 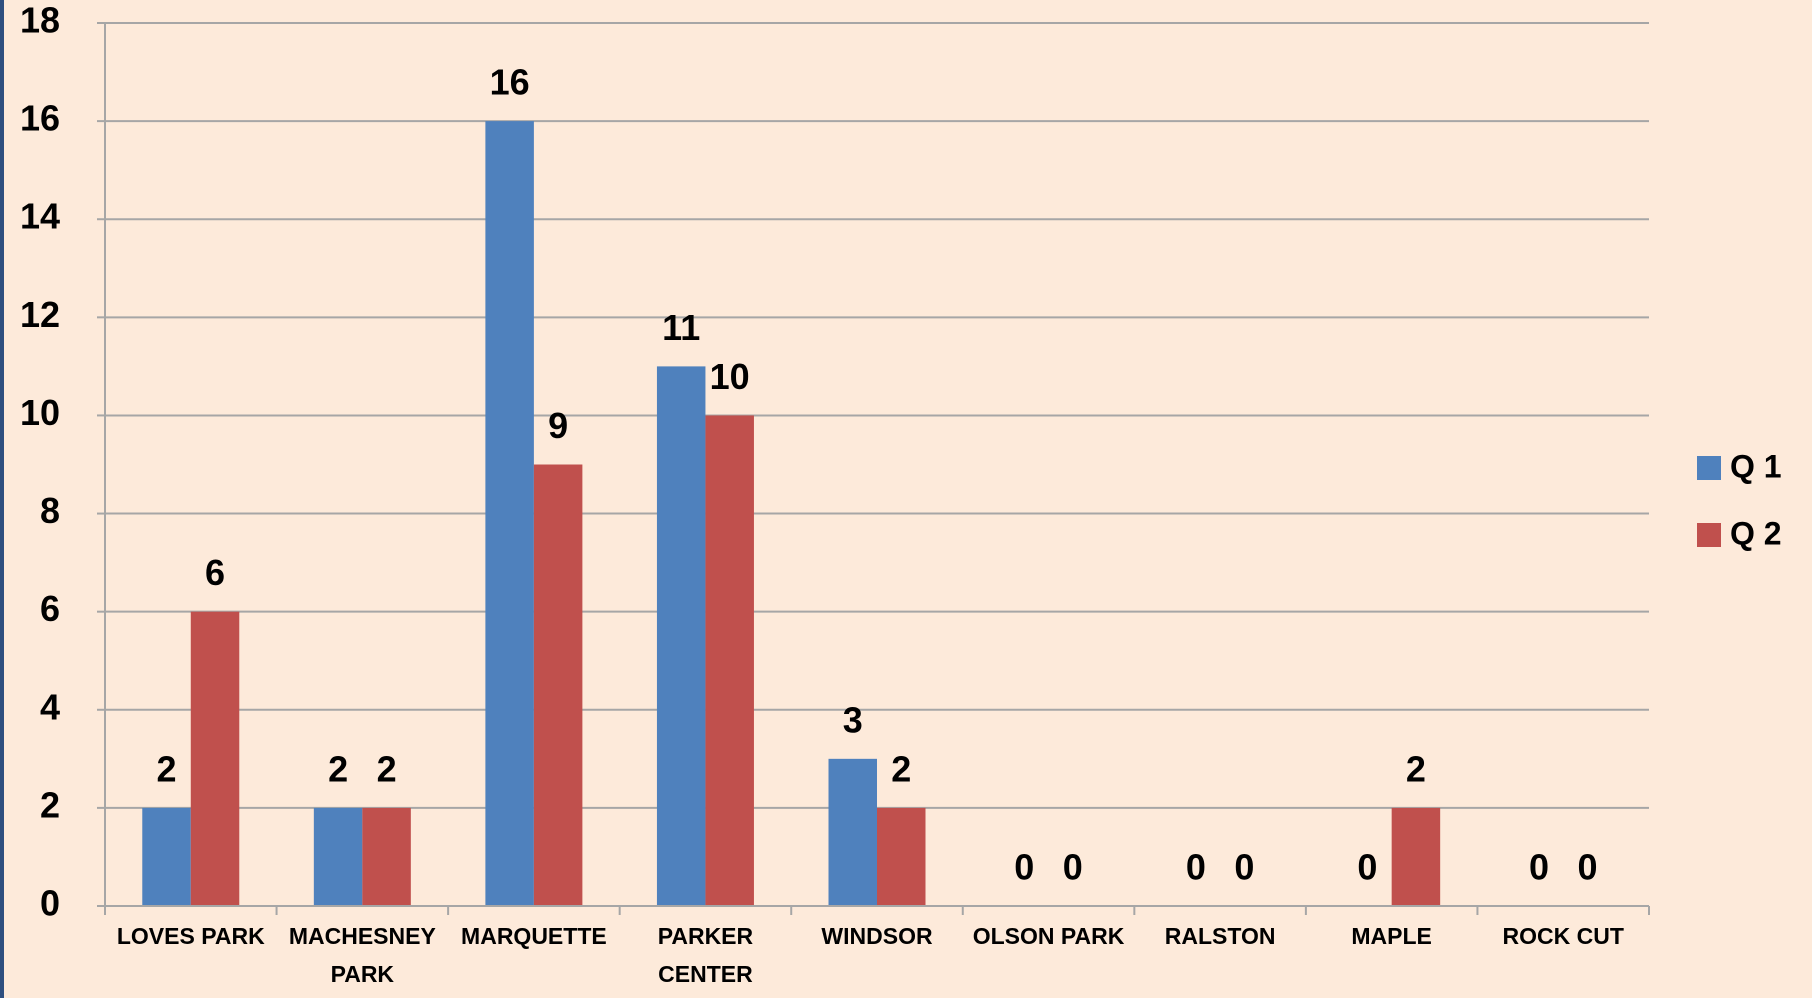 What do you see at coordinates (40, 314) in the screenshot?
I see `y-tick-label: 12` at bounding box center [40, 314].